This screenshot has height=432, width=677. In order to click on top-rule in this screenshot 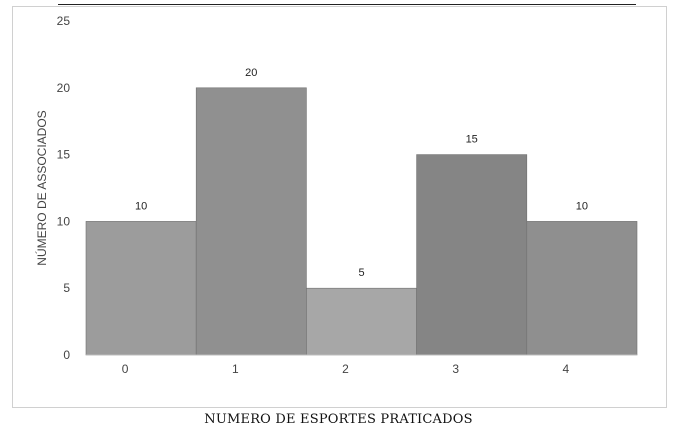, I will do `click(347, 4)`.